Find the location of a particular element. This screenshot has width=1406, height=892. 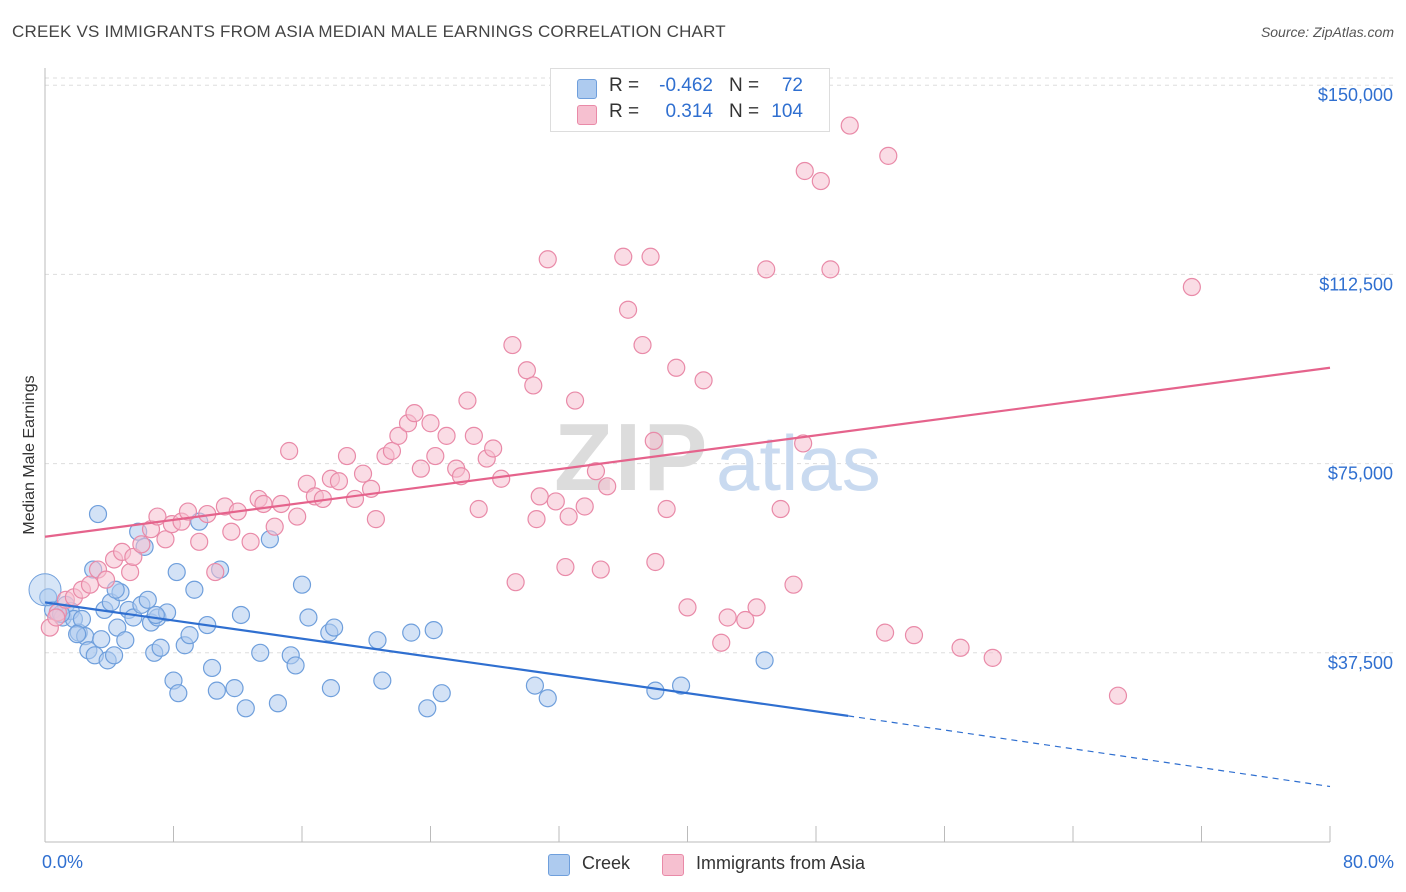

creek-swatch is located at coordinates (587, 89).